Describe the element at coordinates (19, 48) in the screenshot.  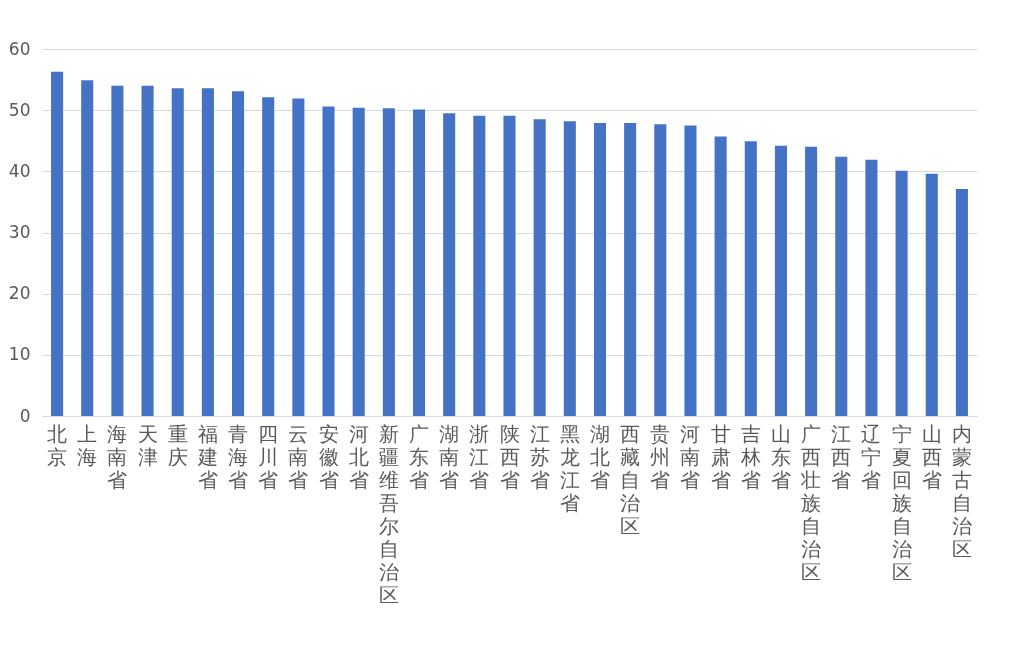
I see `y-tick-label: 60` at that location.